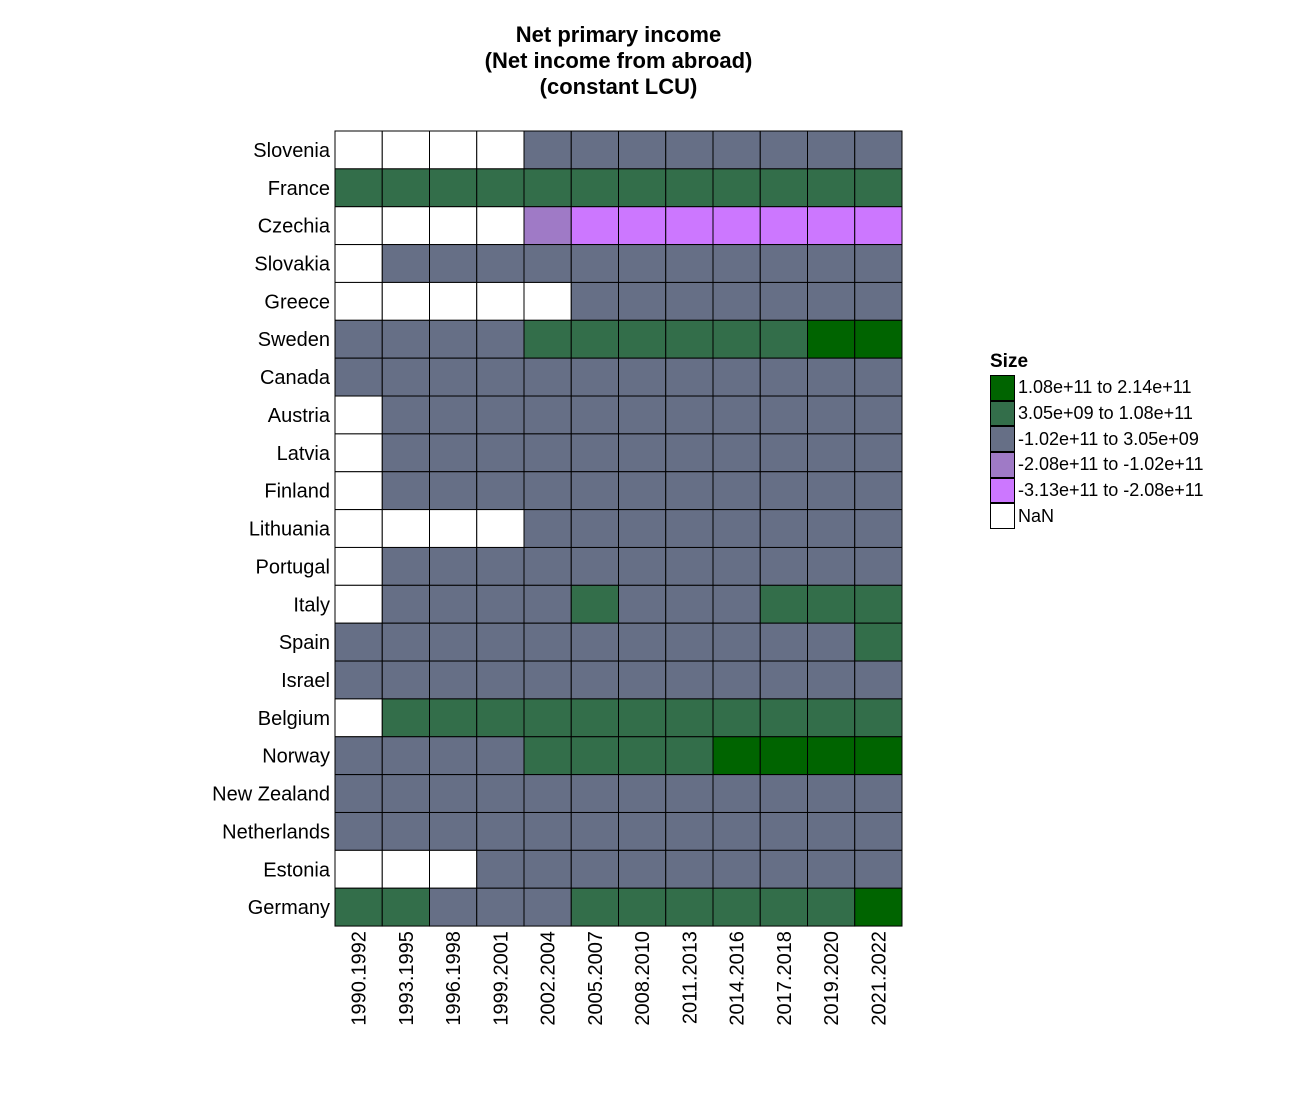  Describe the element at coordinates (689, 339) in the screenshot. I see `heatmap-cell-sweden-2011-2013` at that location.